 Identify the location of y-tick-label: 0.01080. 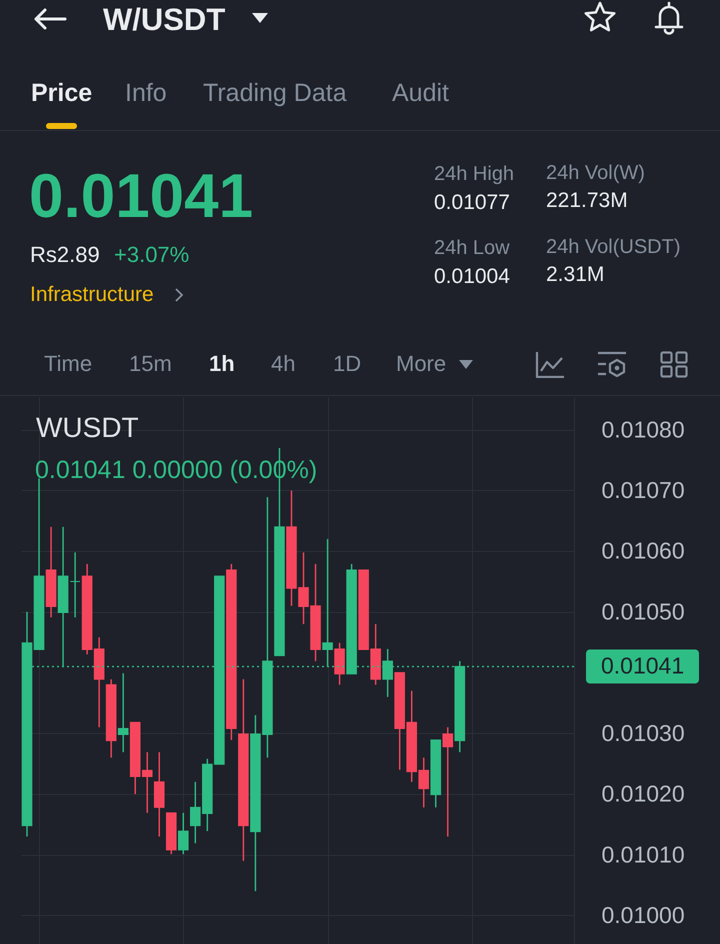
(643, 429).